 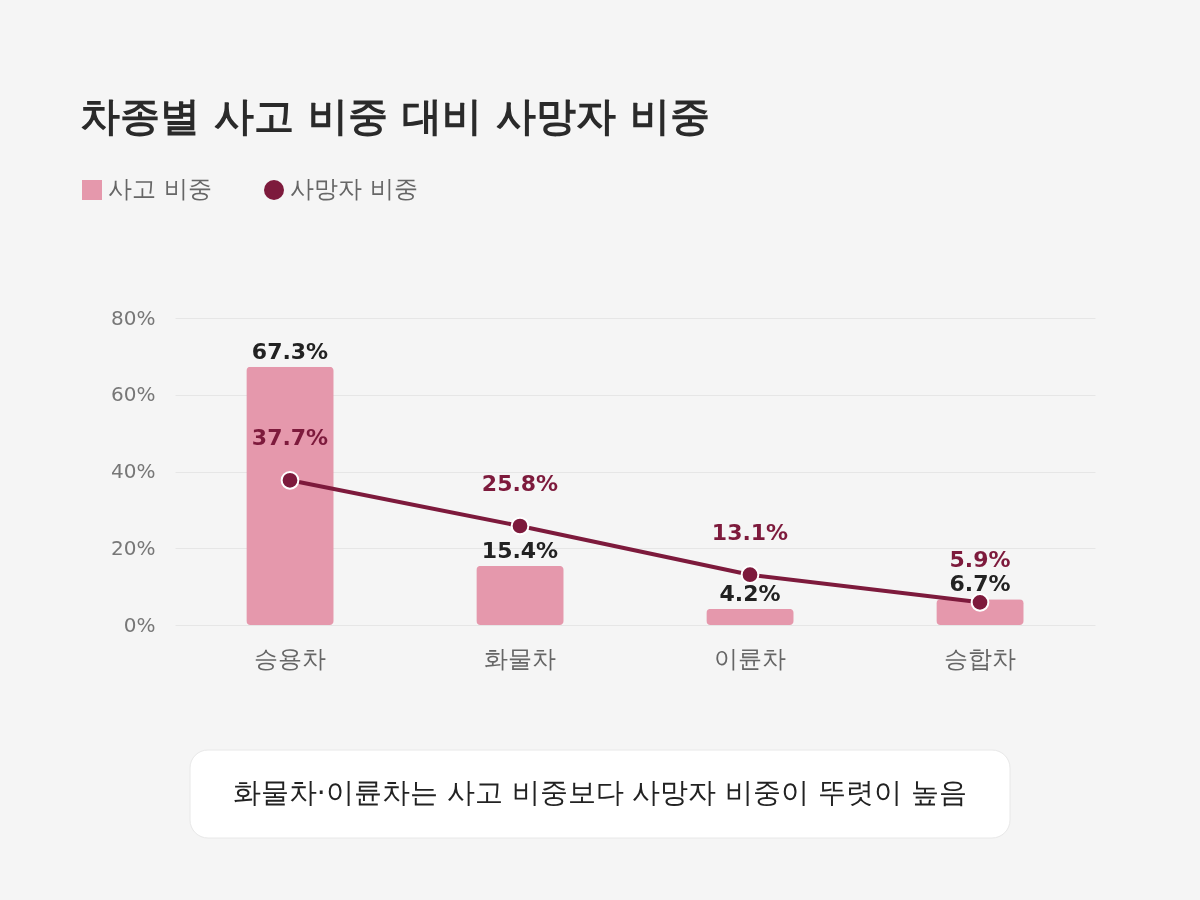 What do you see at coordinates (139, 624) in the screenshot?
I see `y-tick-label: 0%` at bounding box center [139, 624].